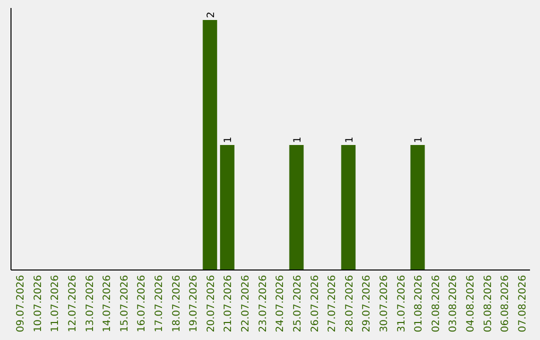 The image size is (540, 340). Describe the element at coordinates (454, 303) in the screenshot. I see `x-tick-label: 03.08.2026` at that location.